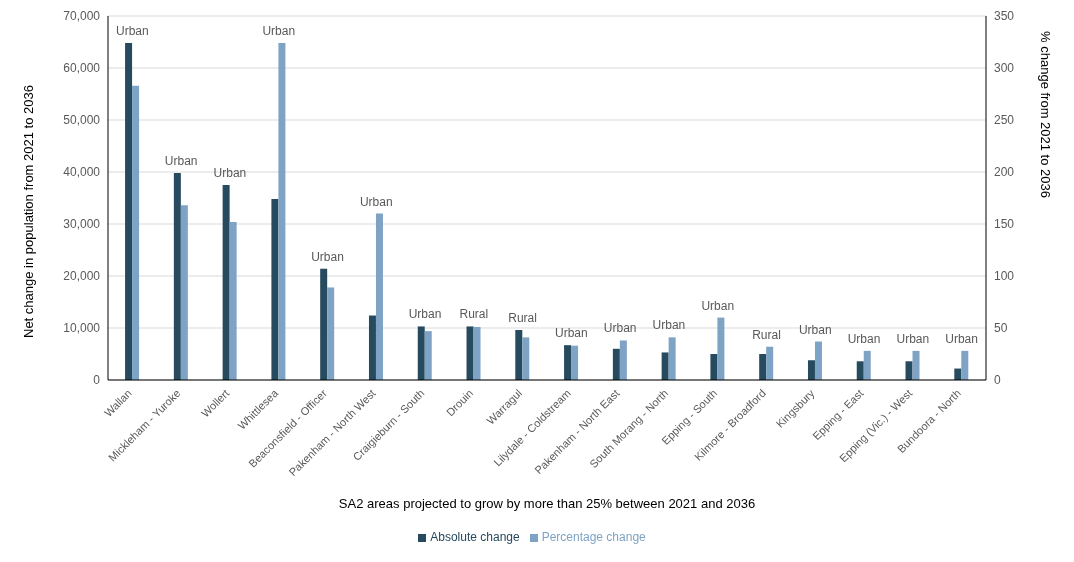 Image resolution: width=1074 pixels, height=562 pixels. What do you see at coordinates (82, 328) in the screenshot?
I see `y-tick-label: 10,000` at bounding box center [82, 328].